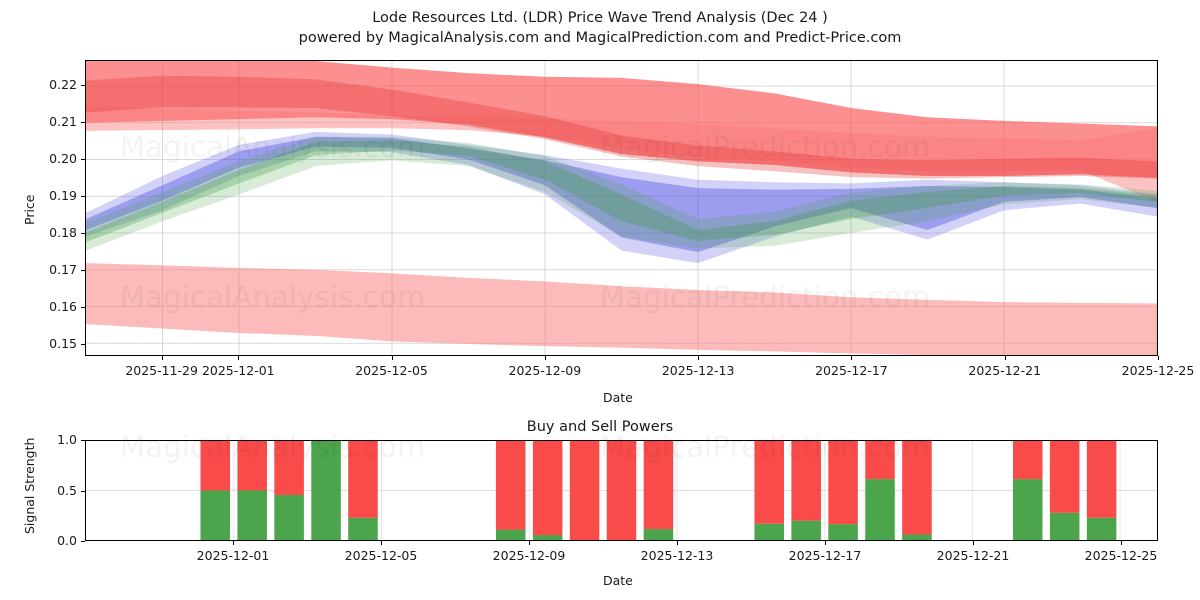  What do you see at coordinates (1158, 370) in the screenshot?
I see `price-x-tick: 2025-12-25` at bounding box center [1158, 370].